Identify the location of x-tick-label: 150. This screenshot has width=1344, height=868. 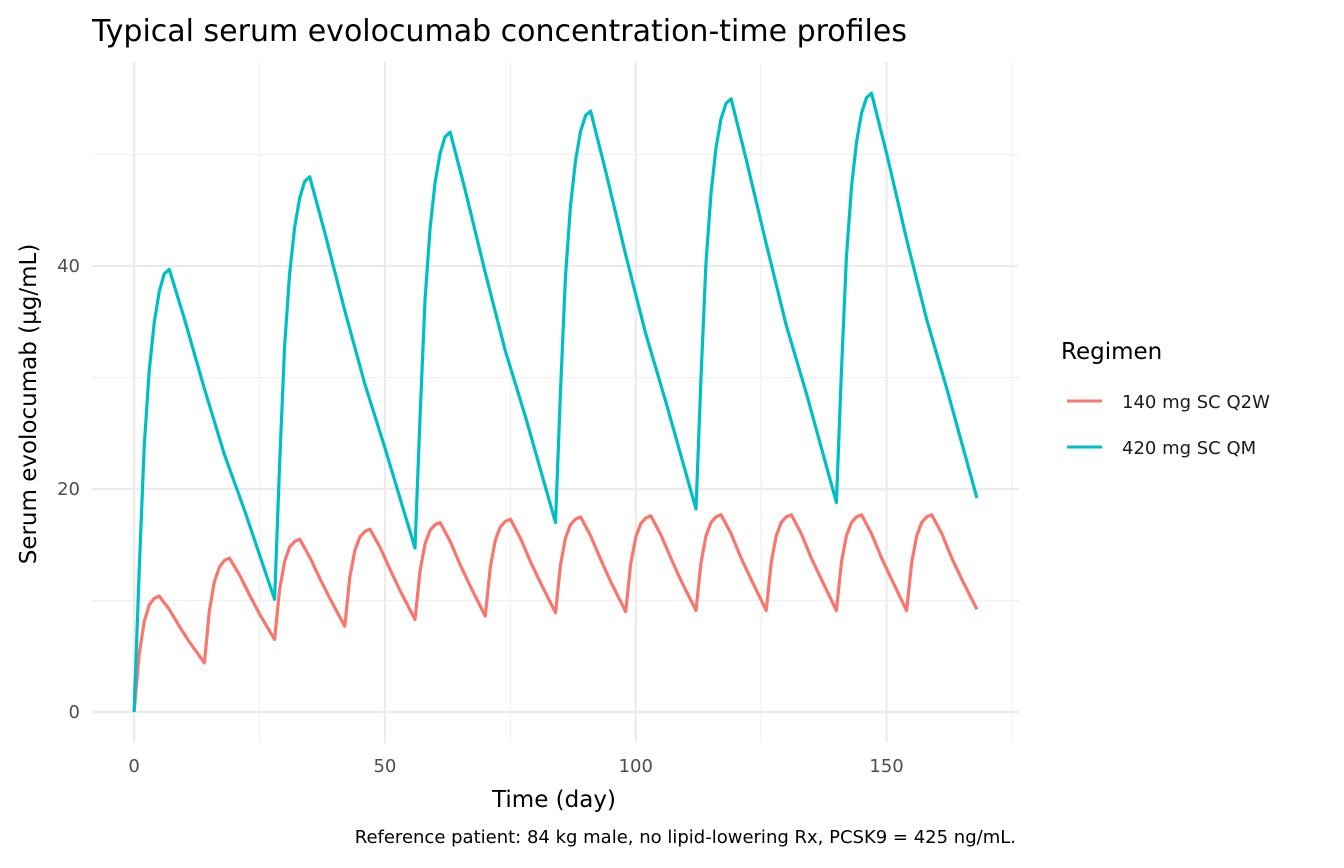
(886, 766).